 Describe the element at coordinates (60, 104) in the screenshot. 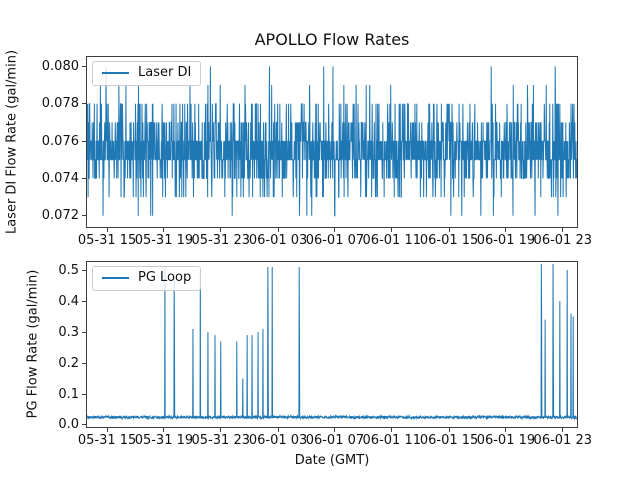

I see `laser-di-y-tick-label: 0.078` at that location.